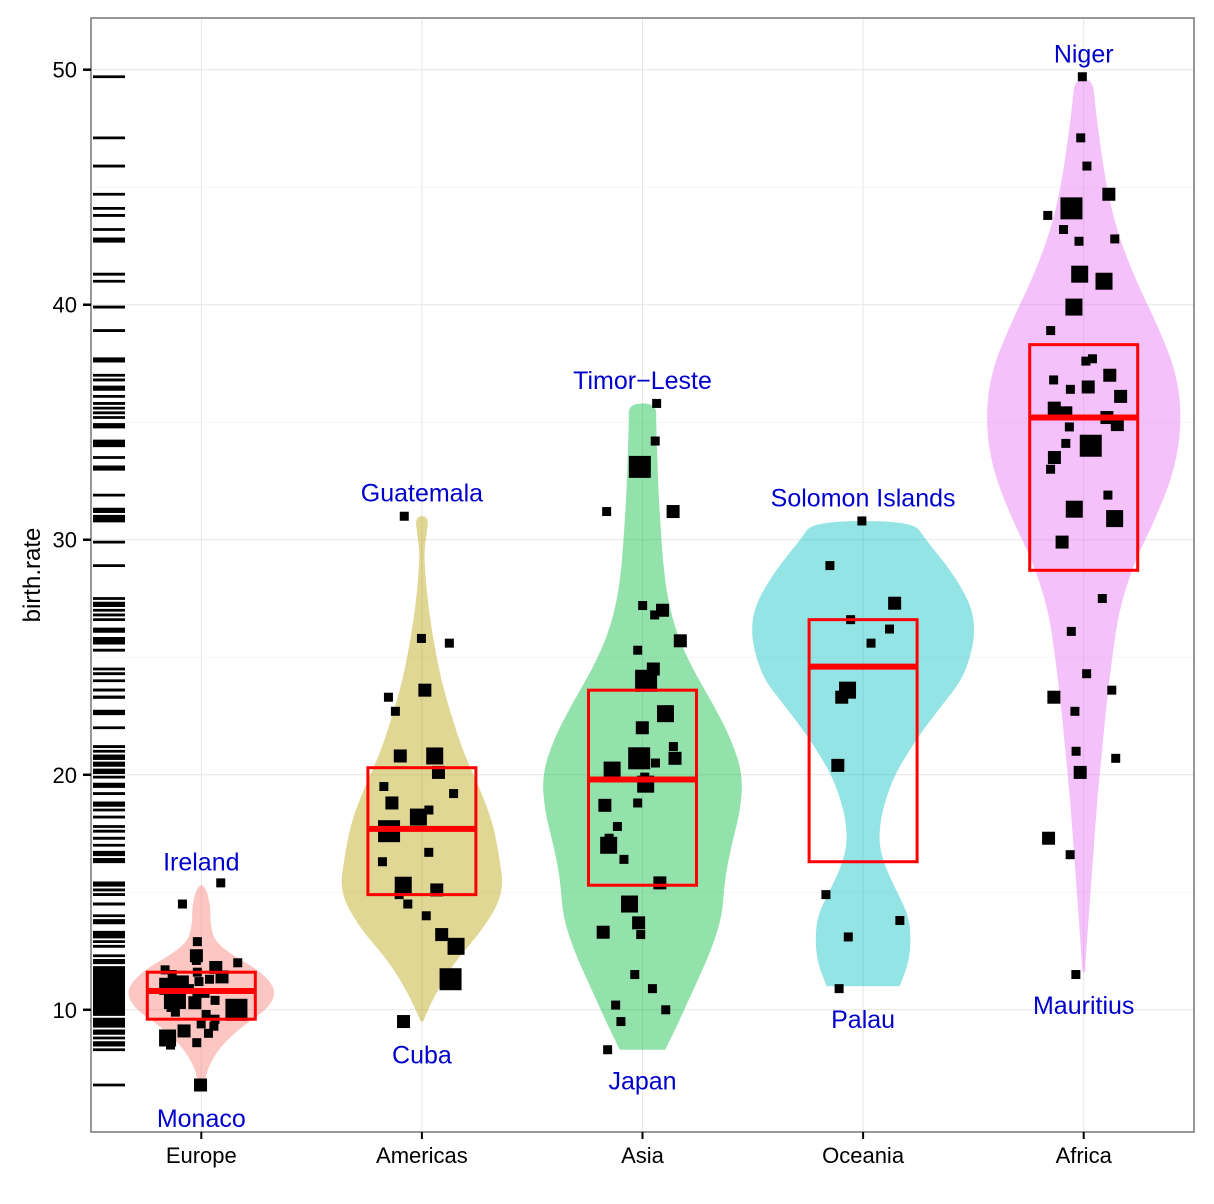 The image size is (1214, 1204). I want to click on x-tick-label: Africa, so click(1084, 1155).